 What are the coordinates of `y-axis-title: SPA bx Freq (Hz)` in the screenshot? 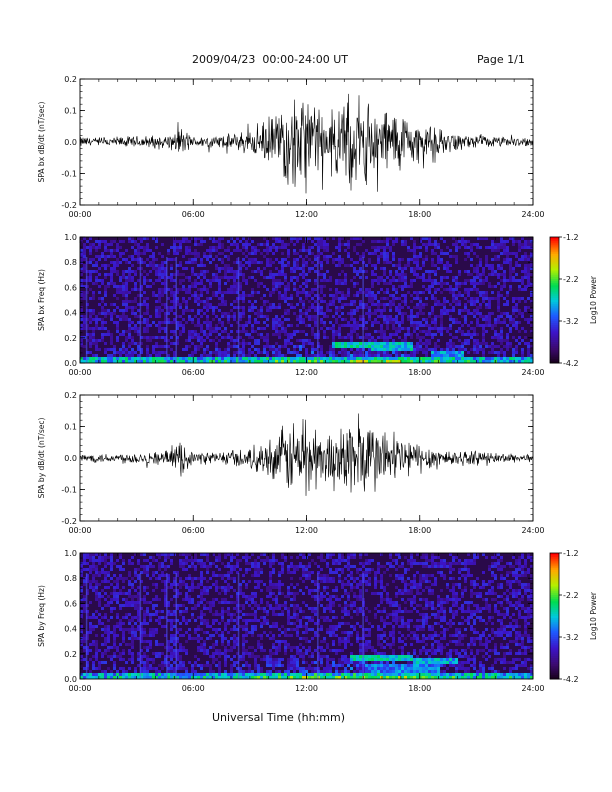 It's located at (41, 300).